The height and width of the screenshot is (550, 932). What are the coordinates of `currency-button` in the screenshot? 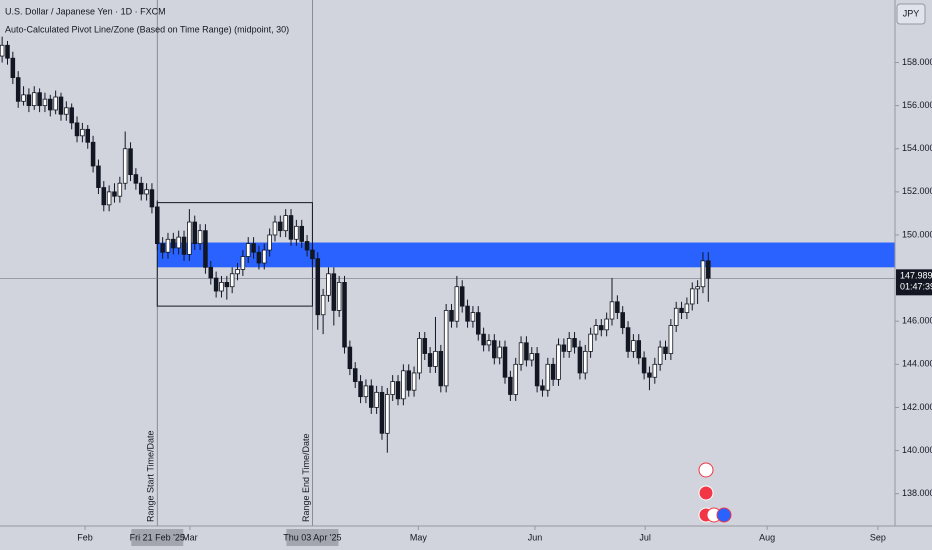 It's located at (911, 14).